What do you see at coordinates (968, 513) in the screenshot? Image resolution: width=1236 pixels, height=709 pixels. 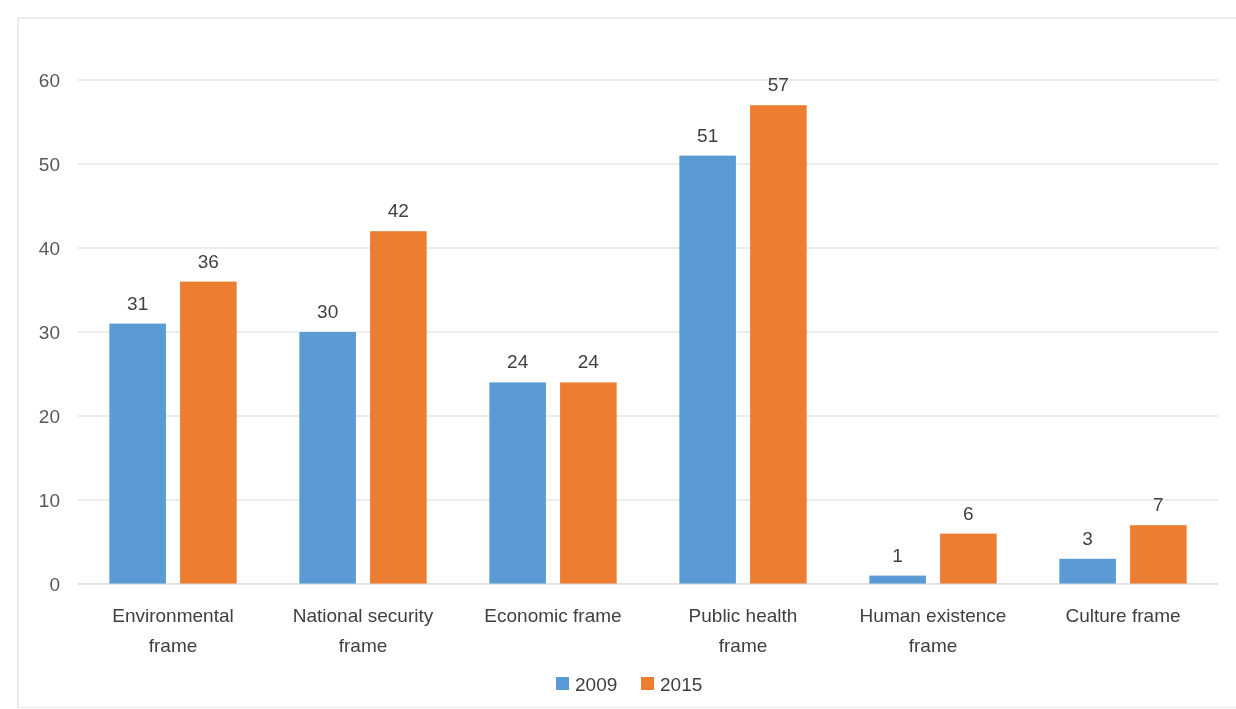 I see `data-label: 6` at bounding box center [968, 513].